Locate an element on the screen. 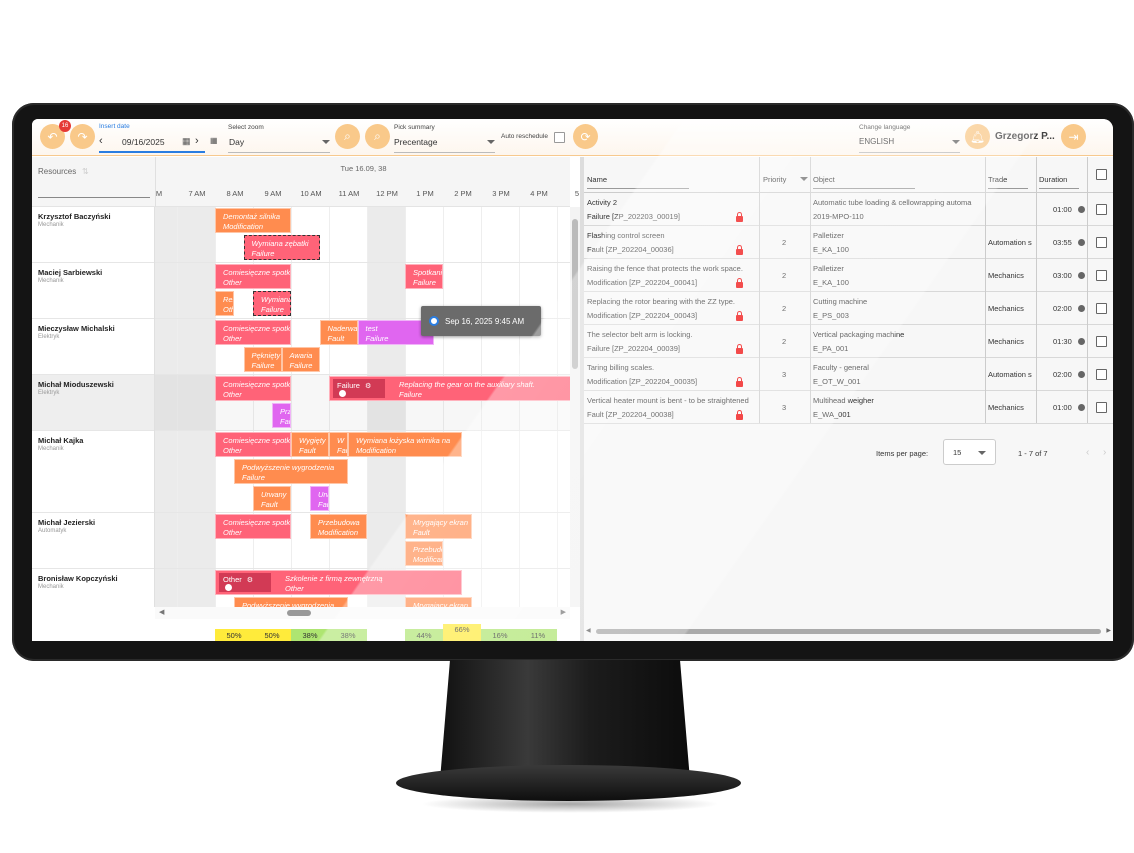  task-bar: Demontaż silnika Modification is located at coordinates (253, 220).